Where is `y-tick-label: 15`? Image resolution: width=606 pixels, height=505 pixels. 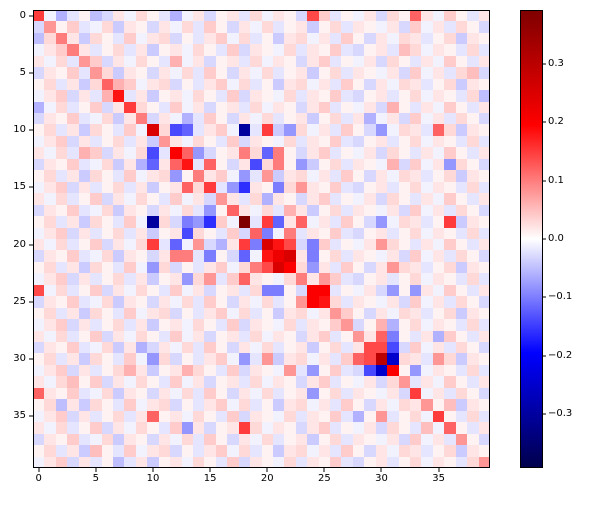
y-tick-label: 15 is located at coordinates (19, 187).